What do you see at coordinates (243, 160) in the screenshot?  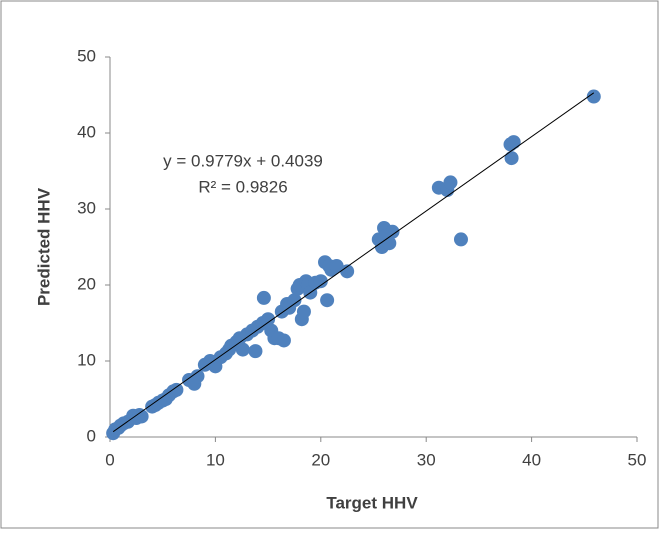 I see `equation: y = 0.9779x + 0.4039` at bounding box center [243, 160].